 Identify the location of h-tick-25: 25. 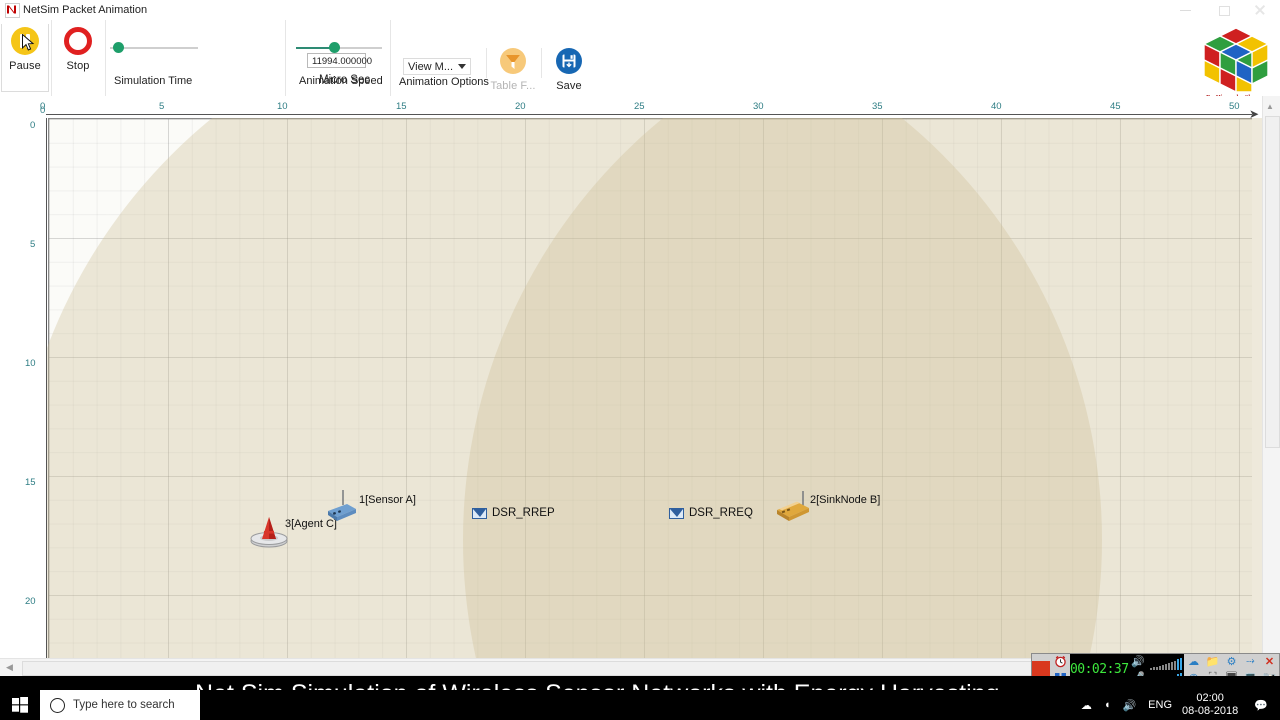
(639, 106).